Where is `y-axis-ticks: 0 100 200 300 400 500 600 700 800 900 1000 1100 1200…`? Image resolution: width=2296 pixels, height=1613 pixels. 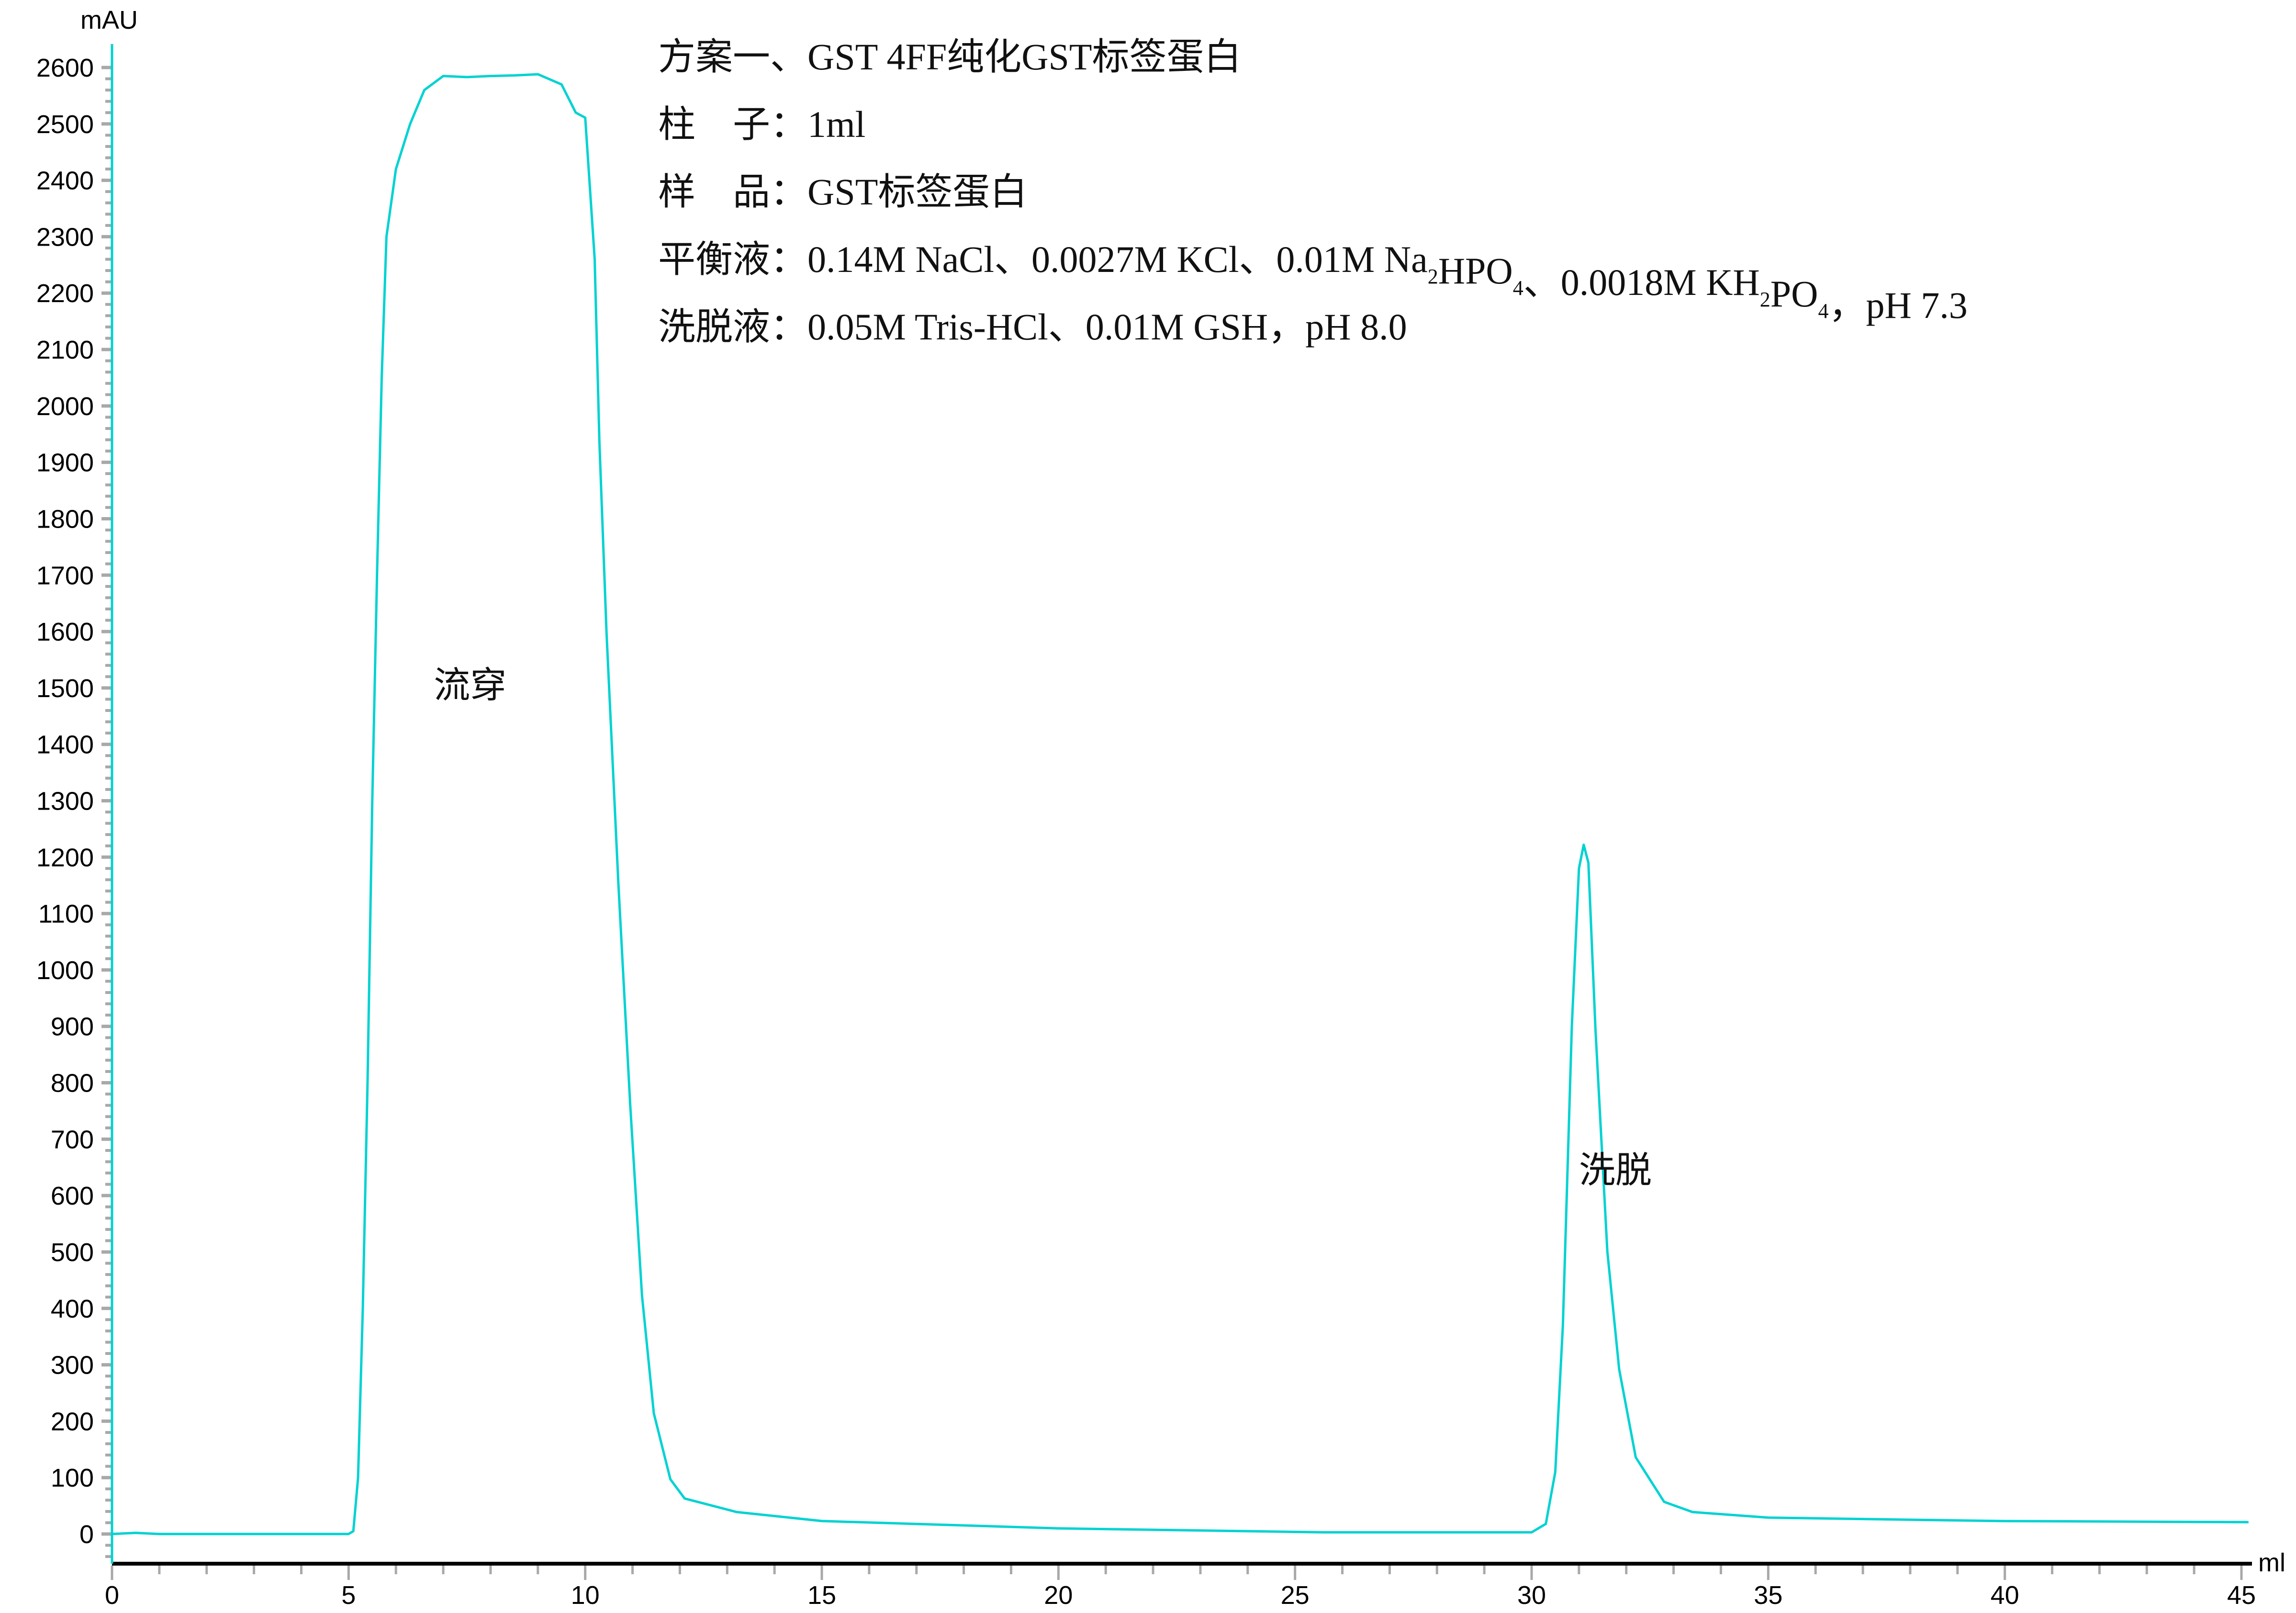 y-axis-ticks: 0 100 200 300 400 500 600 700 800 900 1000 1100 1200… is located at coordinates (74, 806).